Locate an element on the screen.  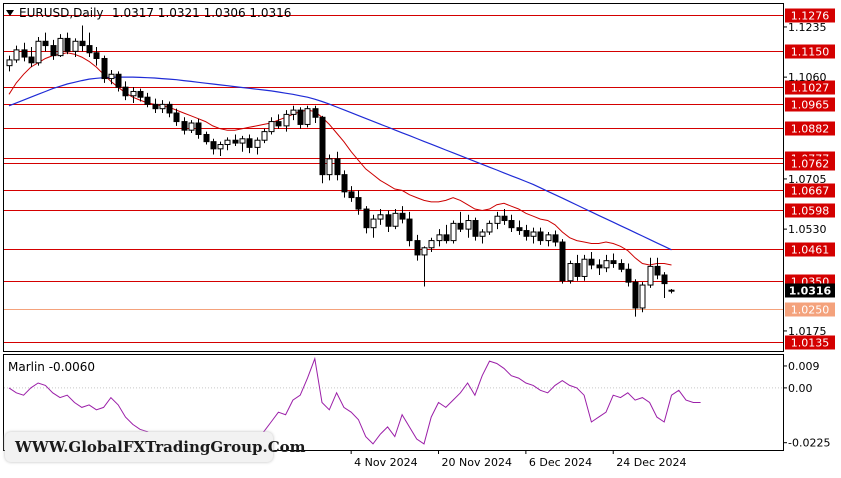
osc-tick-label-1: 0.00 is located at coordinates (800, 388).